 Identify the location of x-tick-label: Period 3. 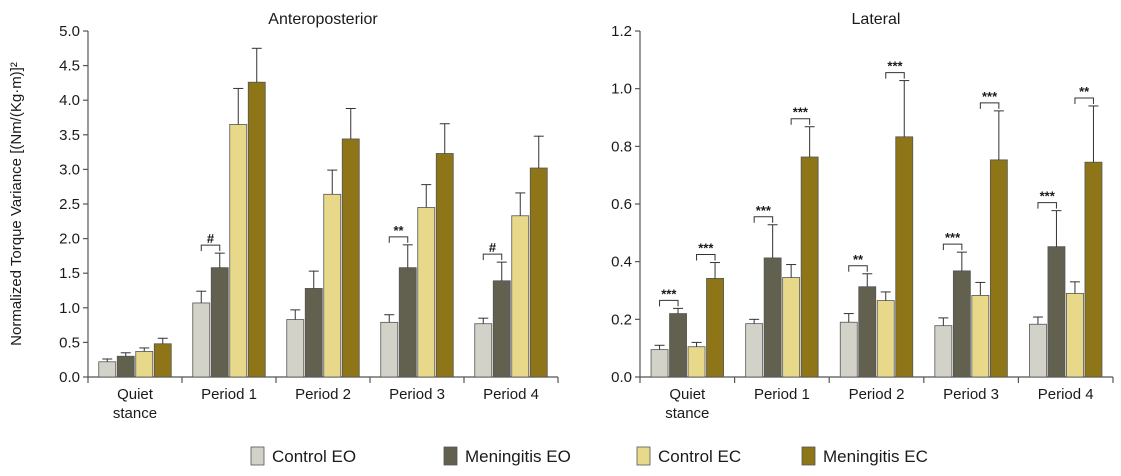
(971, 394).